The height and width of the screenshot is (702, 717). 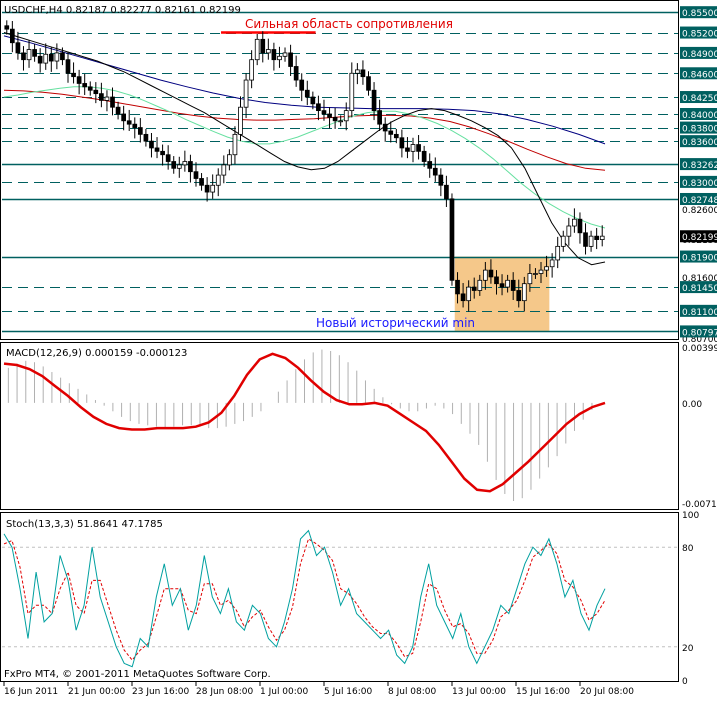 What do you see at coordinates (96, 692) in the screenshot?
I see `x-tick-label: 21 Jun 00:00` at bounding box center [96, 692].